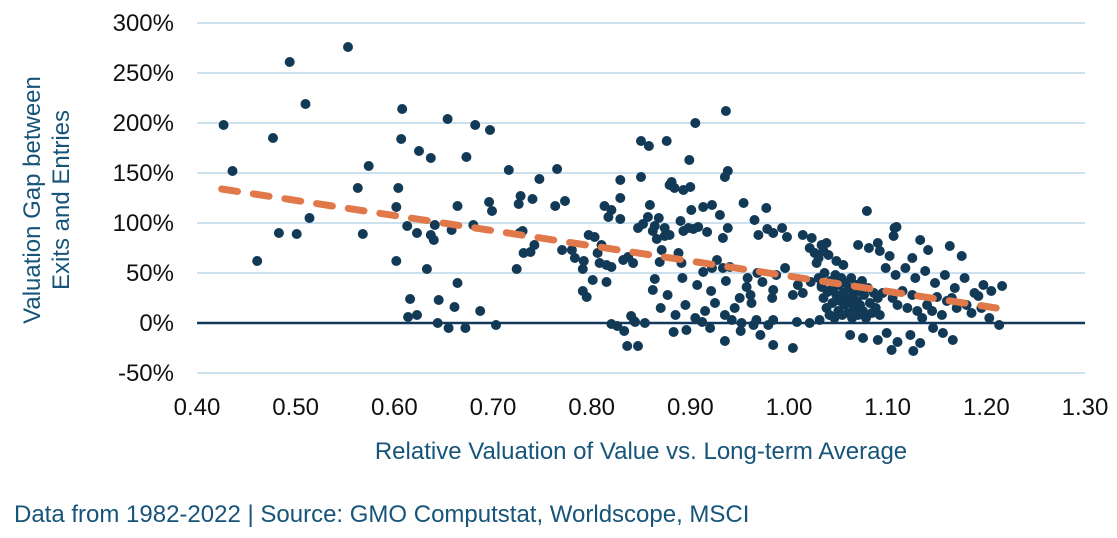 This screenshot has width=1117, height=538. What do you see at coordinates (295, 407) in the screenshot?
I see `x-tick-label: 0.50` at bounding box center [295, 407].